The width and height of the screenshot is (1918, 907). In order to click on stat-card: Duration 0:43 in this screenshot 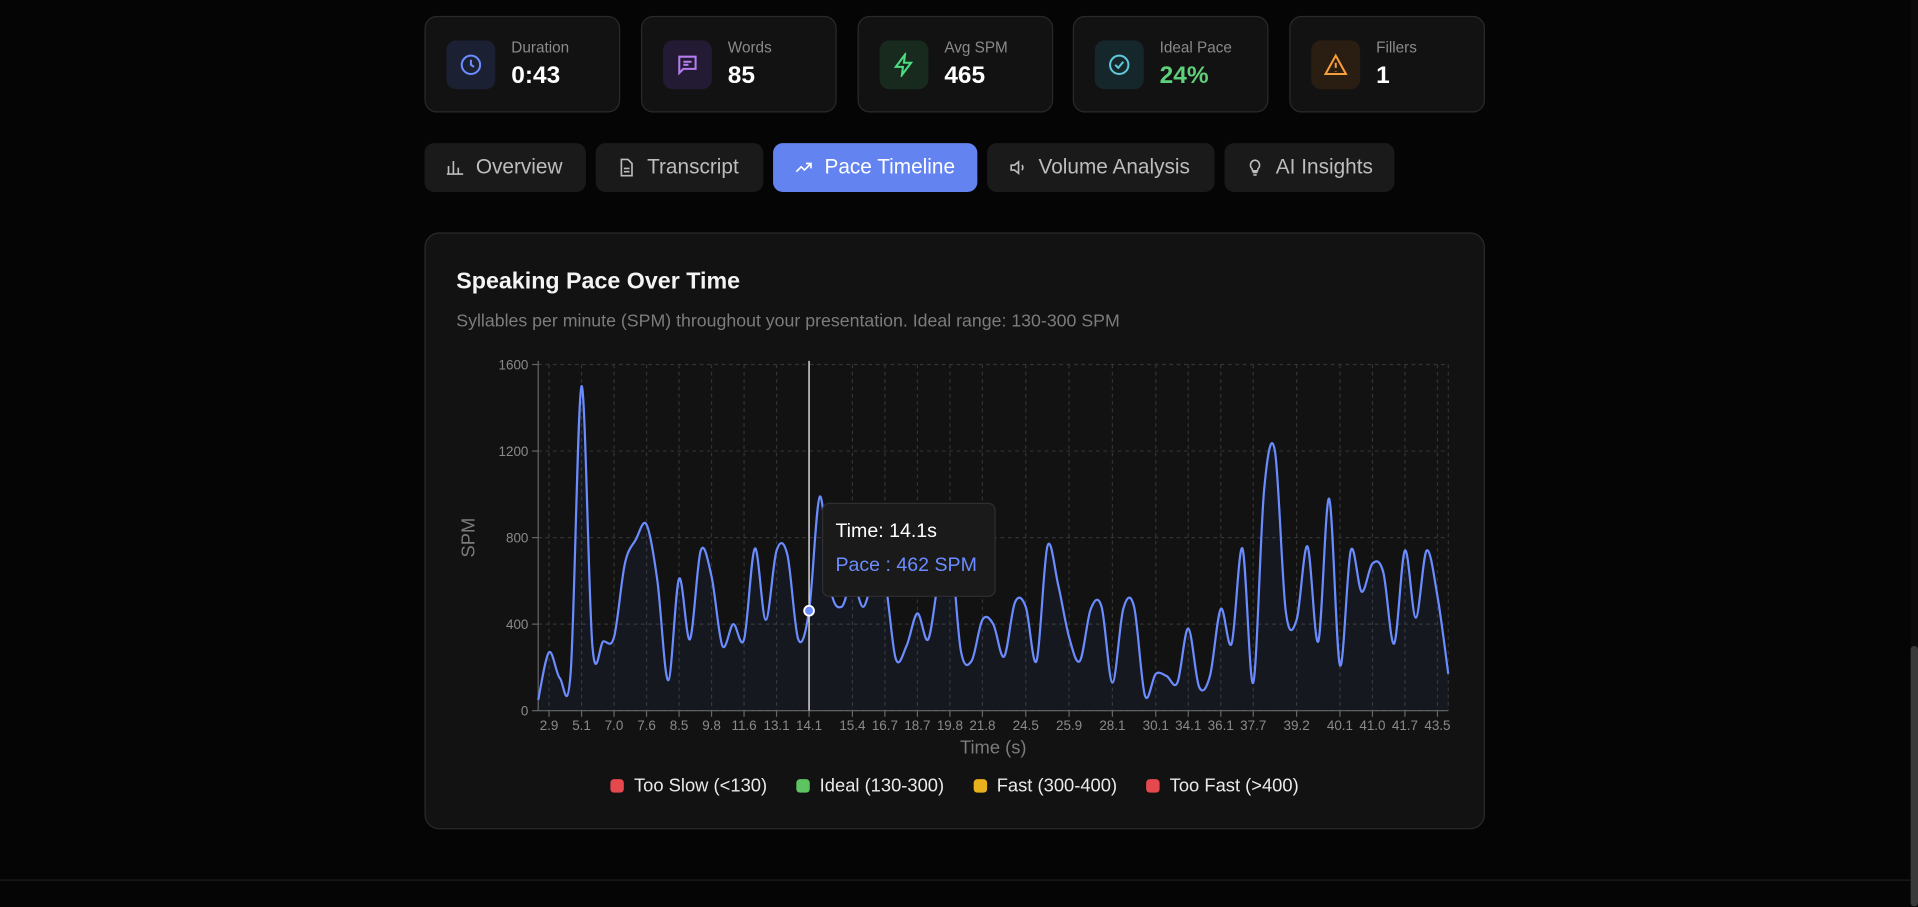, I will do `click(522, 64)`.